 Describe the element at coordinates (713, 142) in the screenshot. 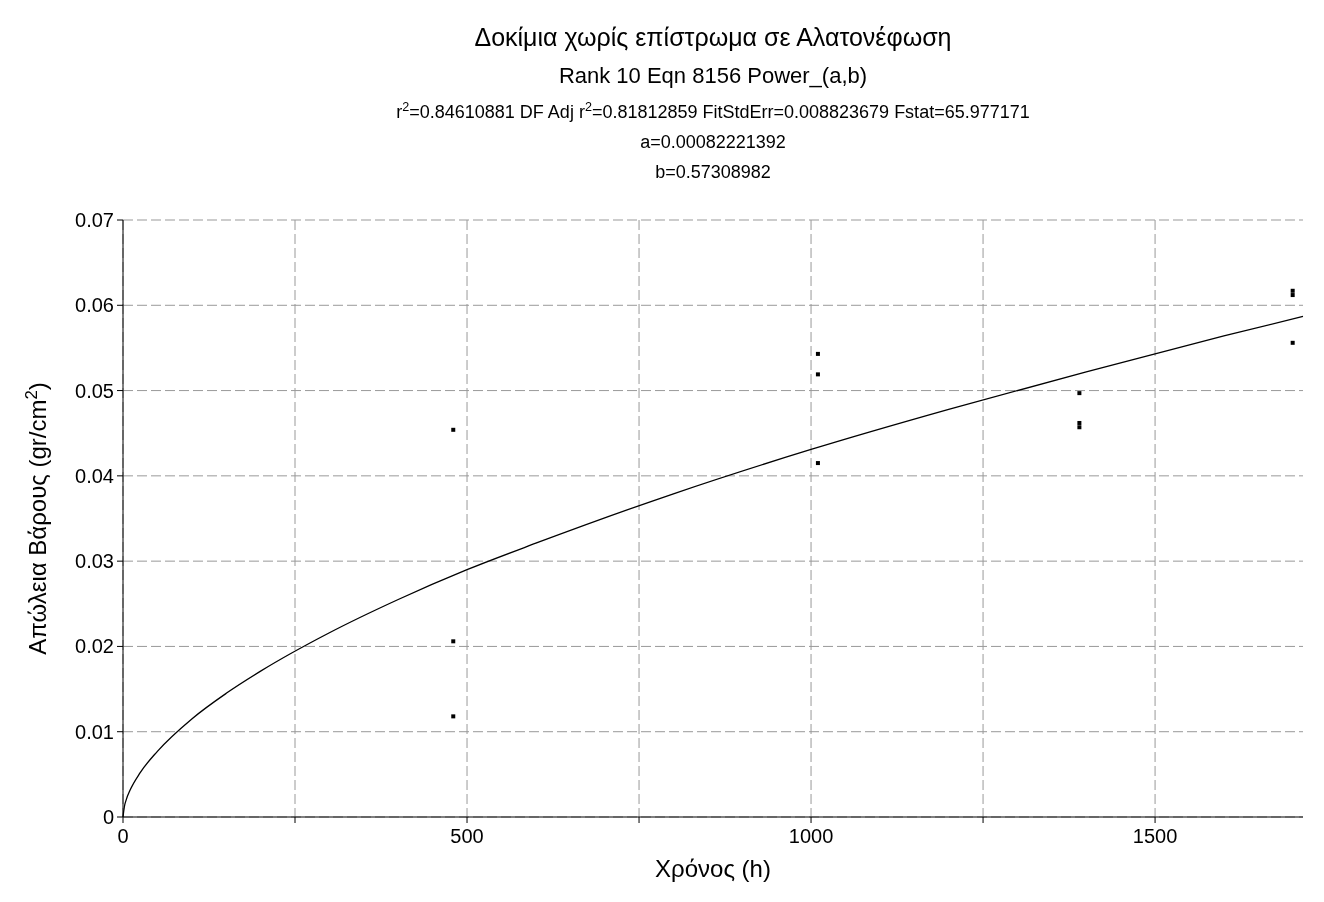

I see `text: a=0.00082221392` at that location.